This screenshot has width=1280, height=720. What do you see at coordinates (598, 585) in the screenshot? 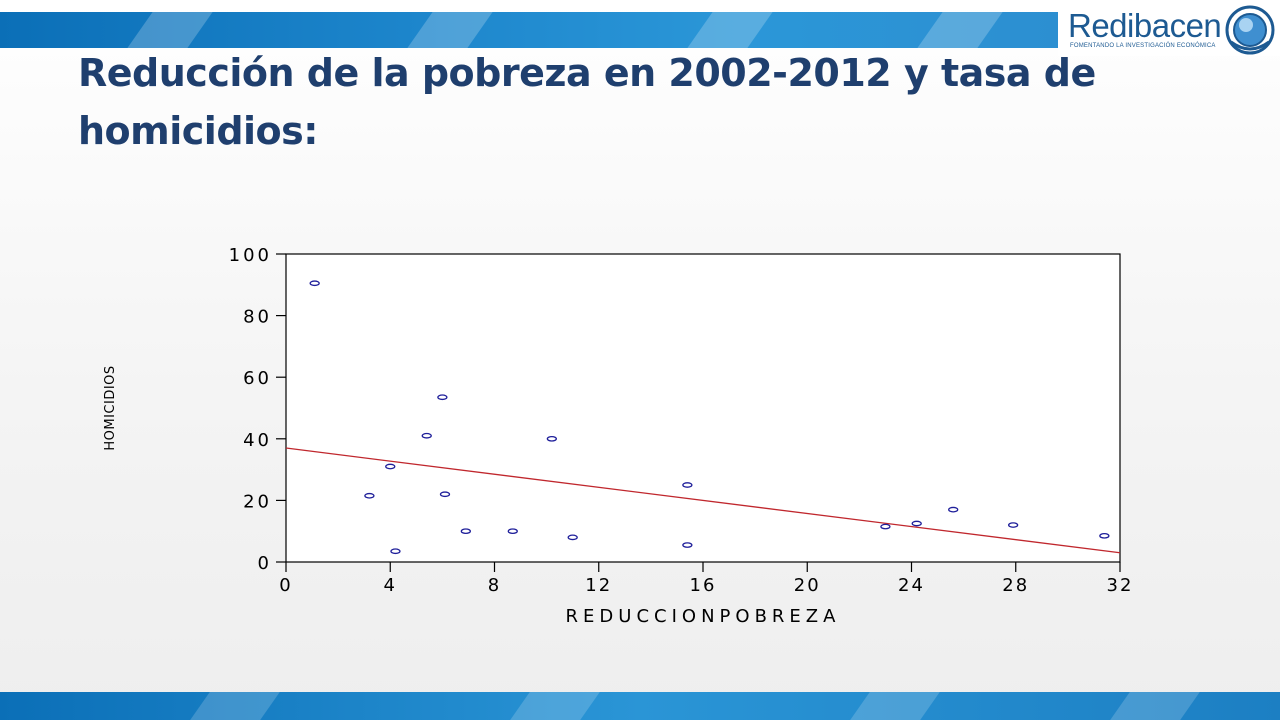
I see `x-tick-label: 12` at bounding box center [598, 585].